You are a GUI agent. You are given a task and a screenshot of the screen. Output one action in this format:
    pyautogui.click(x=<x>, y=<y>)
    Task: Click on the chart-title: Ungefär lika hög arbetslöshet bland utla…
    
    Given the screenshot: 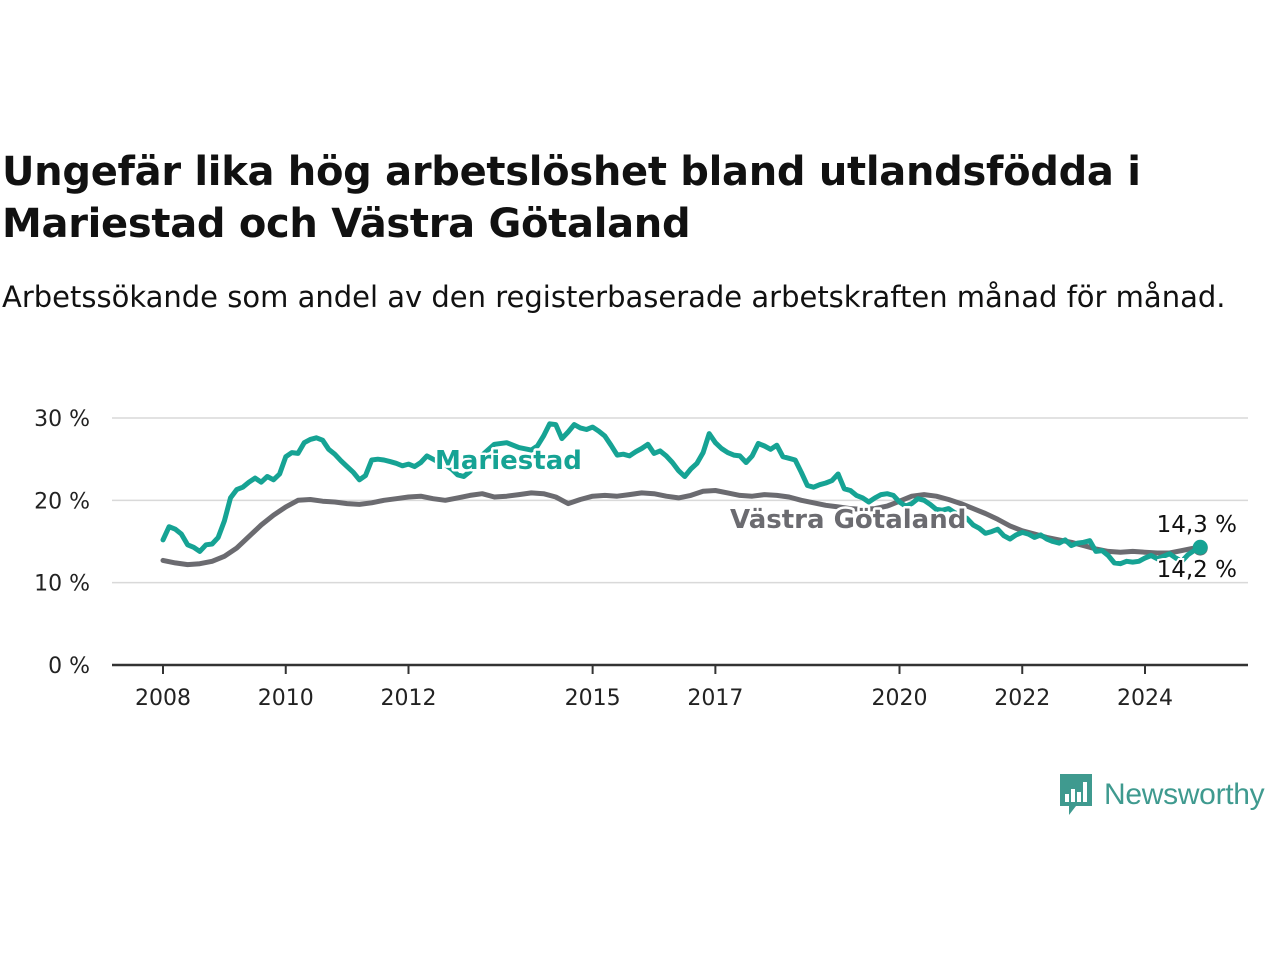 What is the action you would take?
    pyautogui.click(x=571, y=198)
    